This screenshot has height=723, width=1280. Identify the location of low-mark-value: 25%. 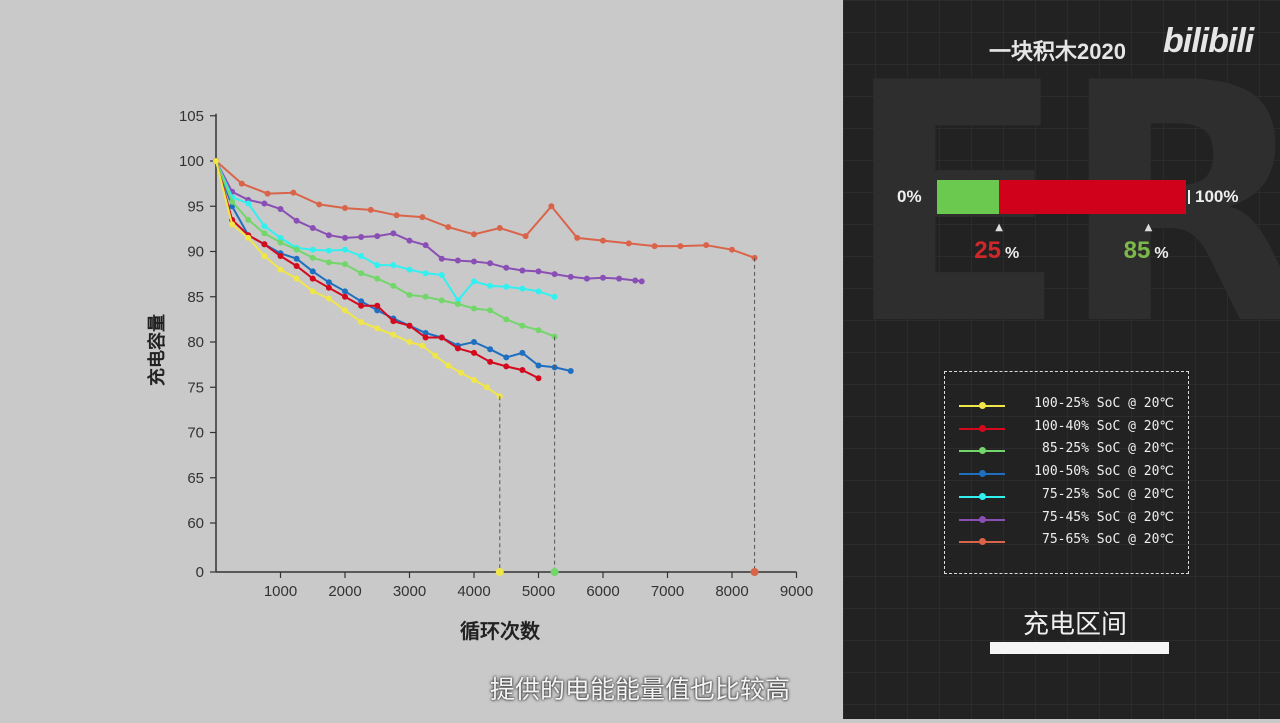
(996, 251).